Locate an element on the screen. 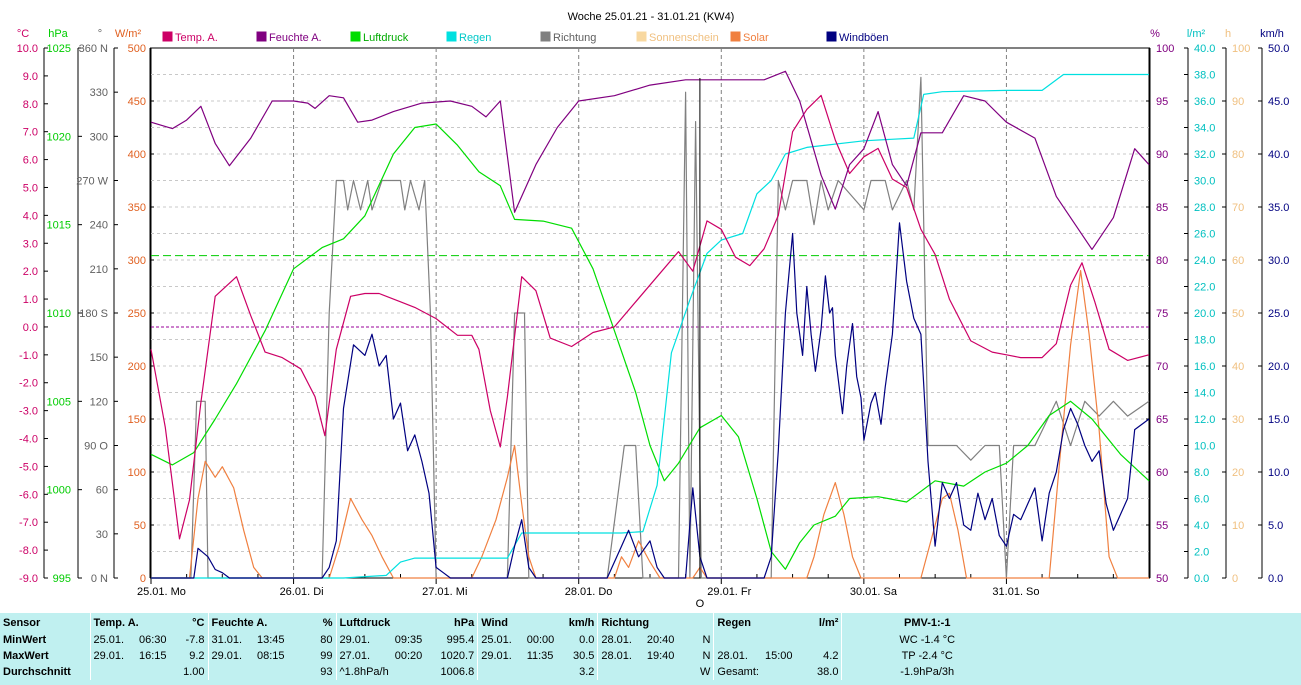  y-tick-label: -7.0 is located at coordinates (28, 523).